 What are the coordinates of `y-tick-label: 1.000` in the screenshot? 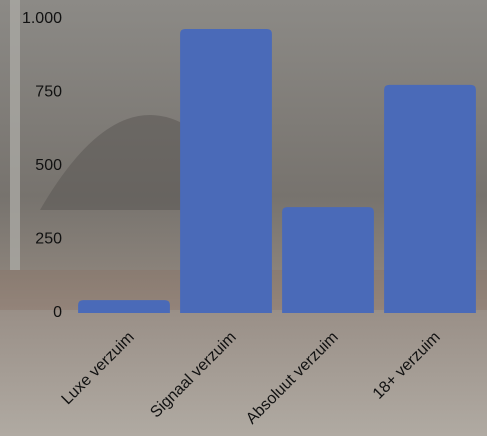 It's located at (42, 18).